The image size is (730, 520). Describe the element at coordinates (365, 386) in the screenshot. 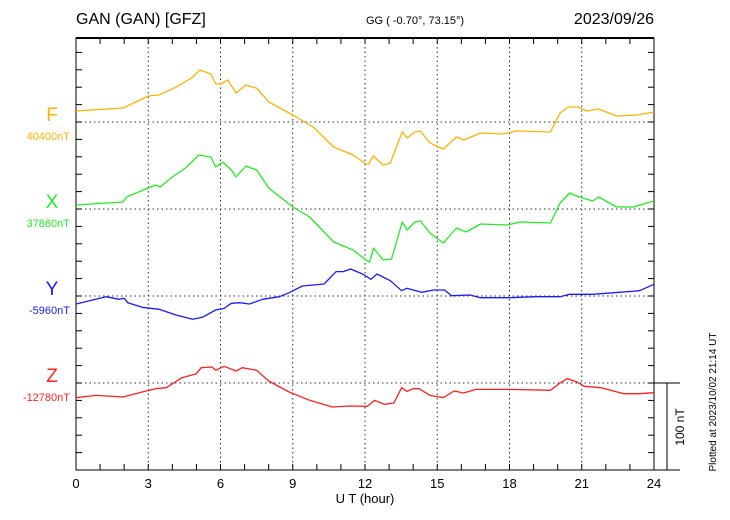

I see `series-line-z` at that location.